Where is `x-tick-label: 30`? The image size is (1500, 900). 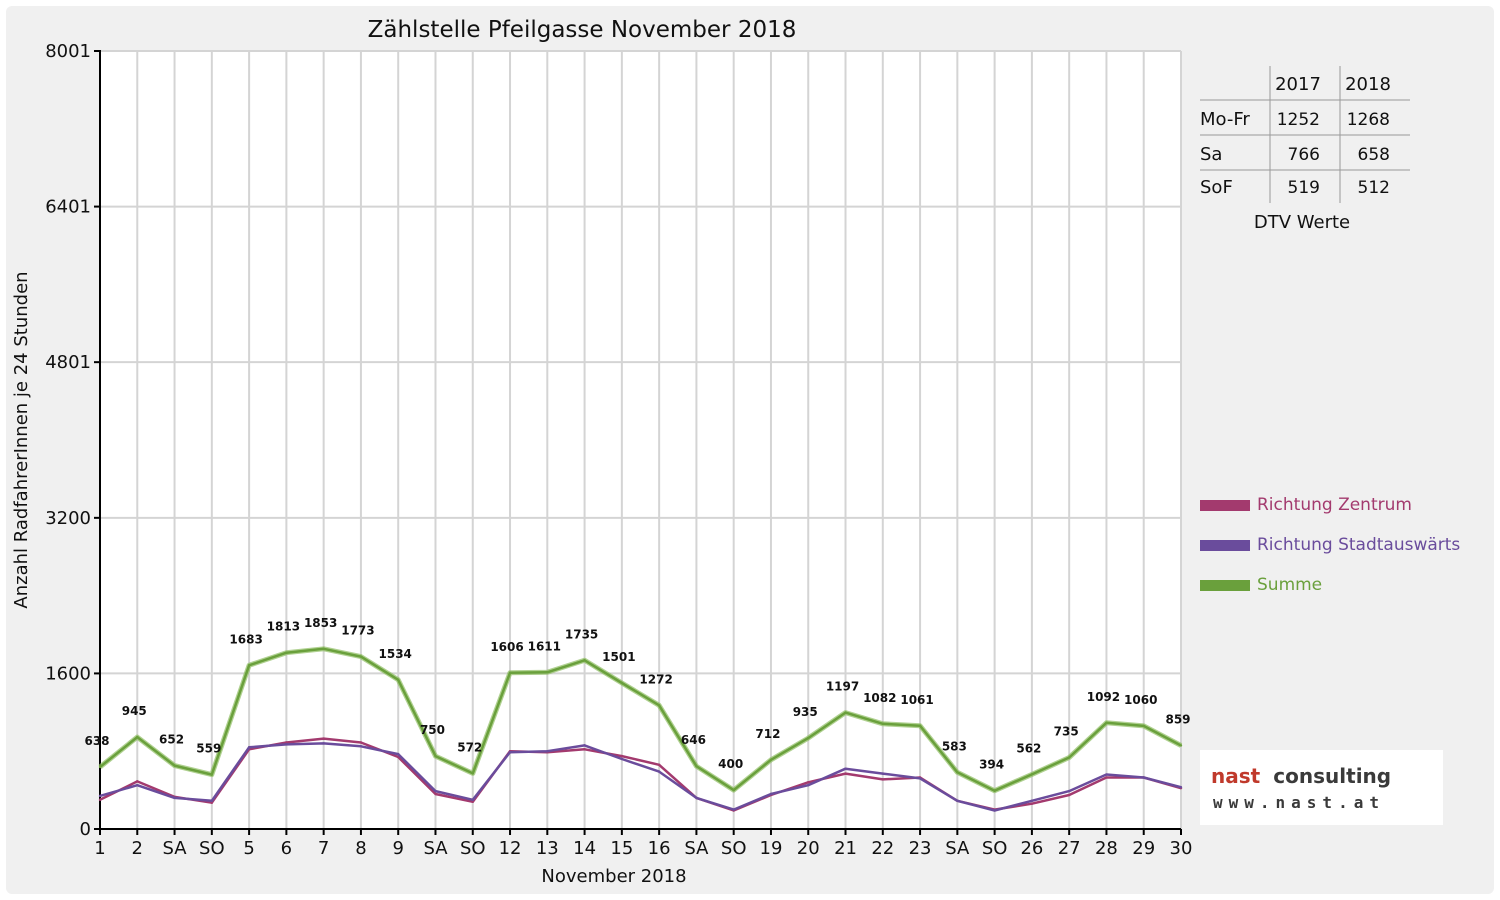 x-tick-label: 30 is located at coordinates (1181, 848).